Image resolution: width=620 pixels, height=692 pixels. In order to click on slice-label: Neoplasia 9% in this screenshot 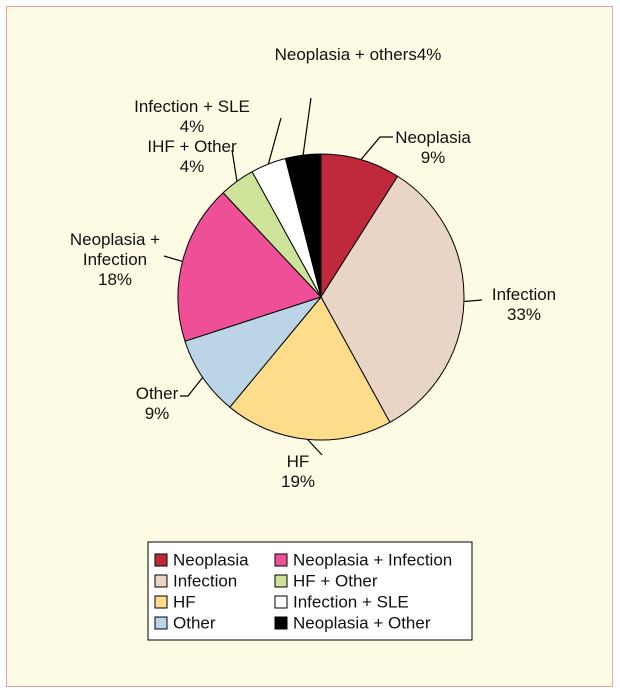, I will do `click(433, 148)`.